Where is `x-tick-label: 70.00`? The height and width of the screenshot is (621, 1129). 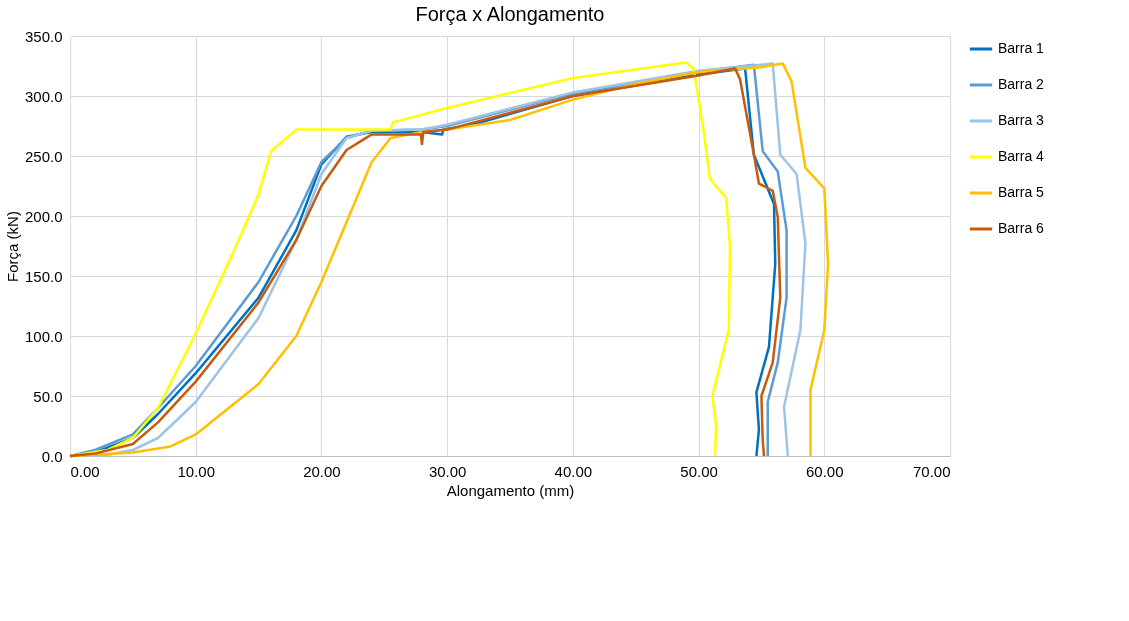
x-tick-label: 70.00 is located at coordinates (931, 471).